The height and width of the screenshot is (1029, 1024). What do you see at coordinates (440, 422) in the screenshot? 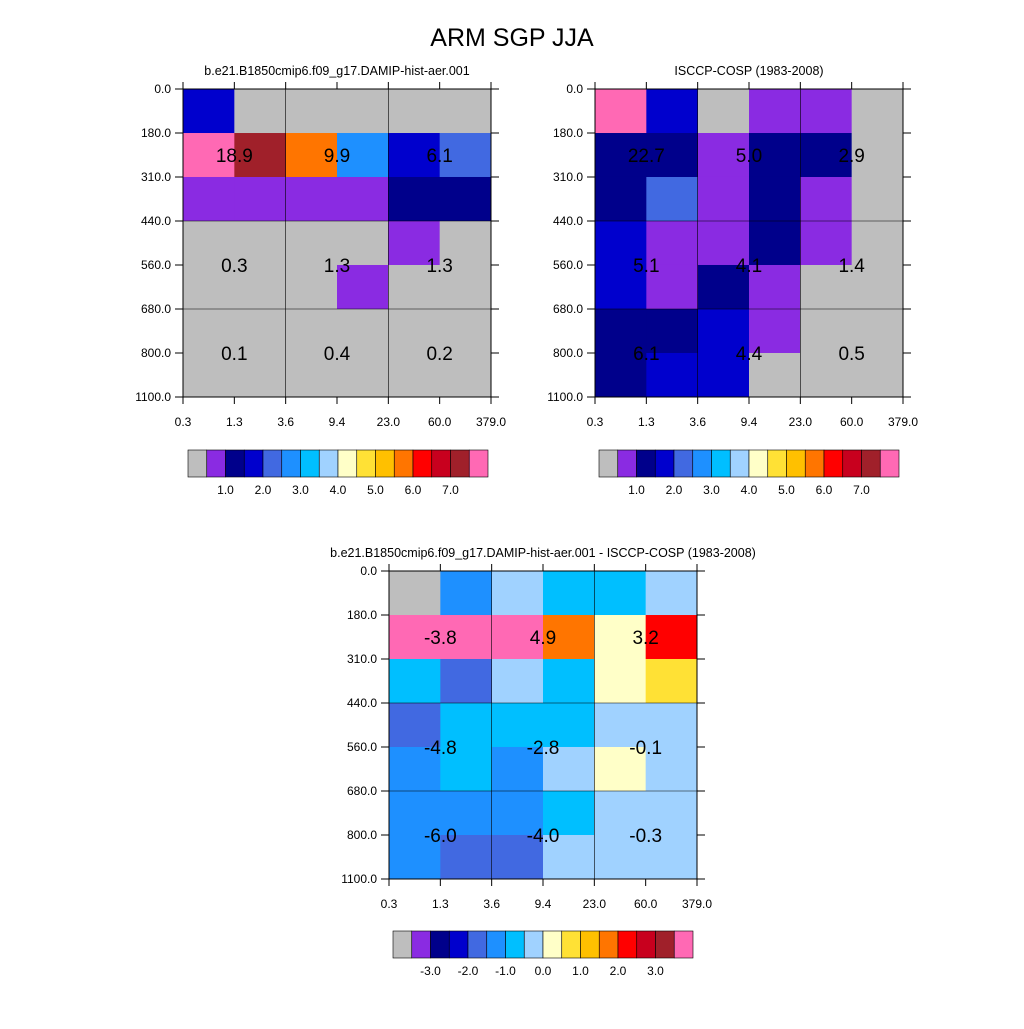
I see `x-tick-label: 60.0` at bounding box center [440, 422].